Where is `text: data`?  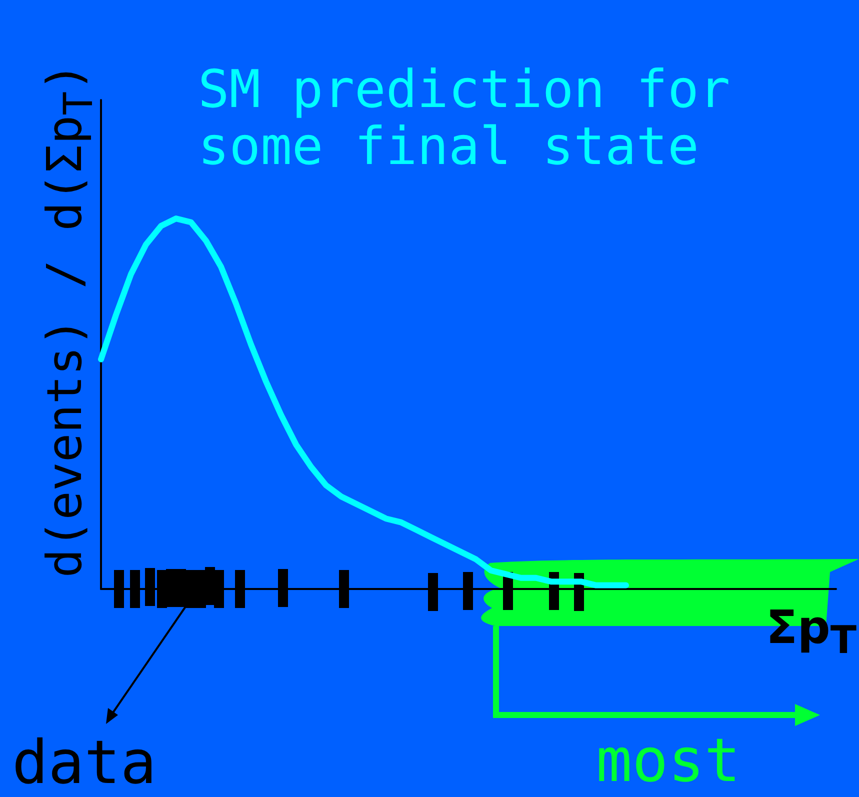
text: data is located at coordinates (84, 762).